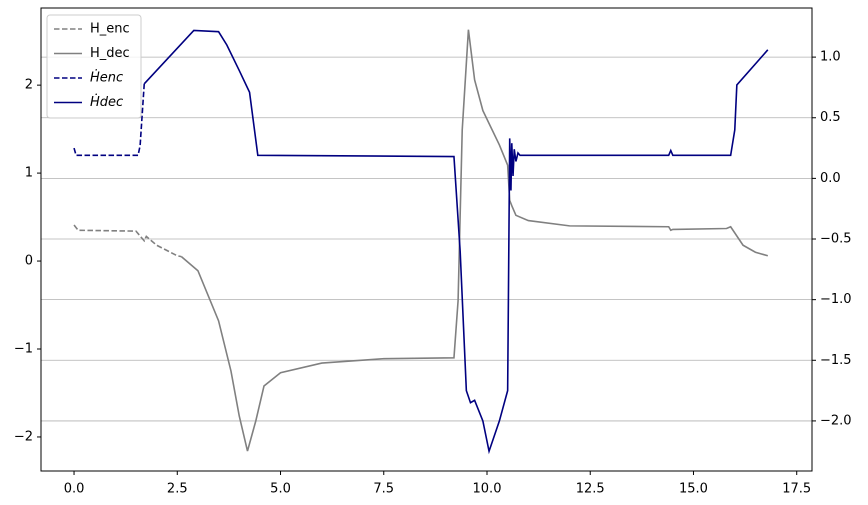 This screenshot has height=505, width=868. Describe the element at coordinates (29, 261) in the screenshot. I see `y-tick-label: 0` at that location.